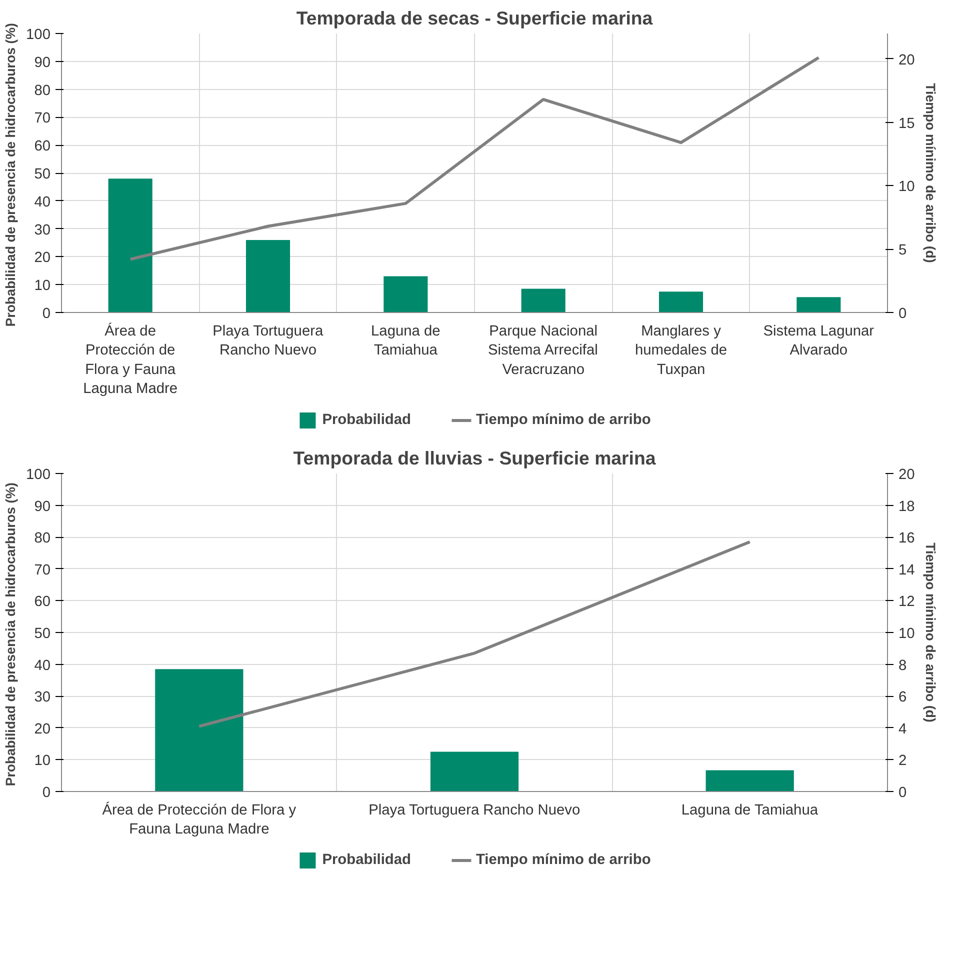 This screenshot has height=968, width=956. I want to click on x-tick-label: Sistema Lagunar Alvarado, so click(818, 341).